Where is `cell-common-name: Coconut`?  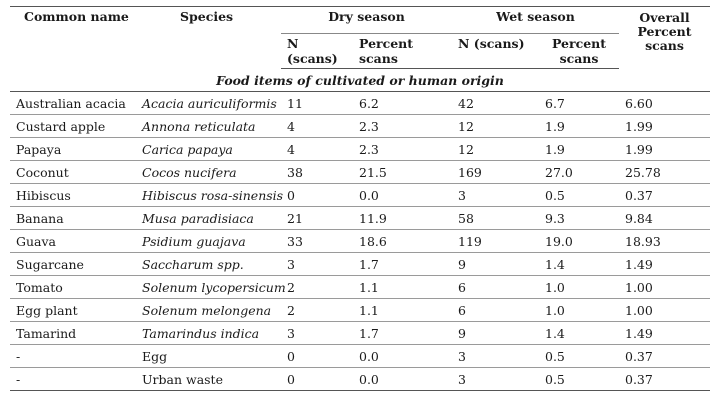
cell-common-name: Coconut is located at coordinates (73, 172).